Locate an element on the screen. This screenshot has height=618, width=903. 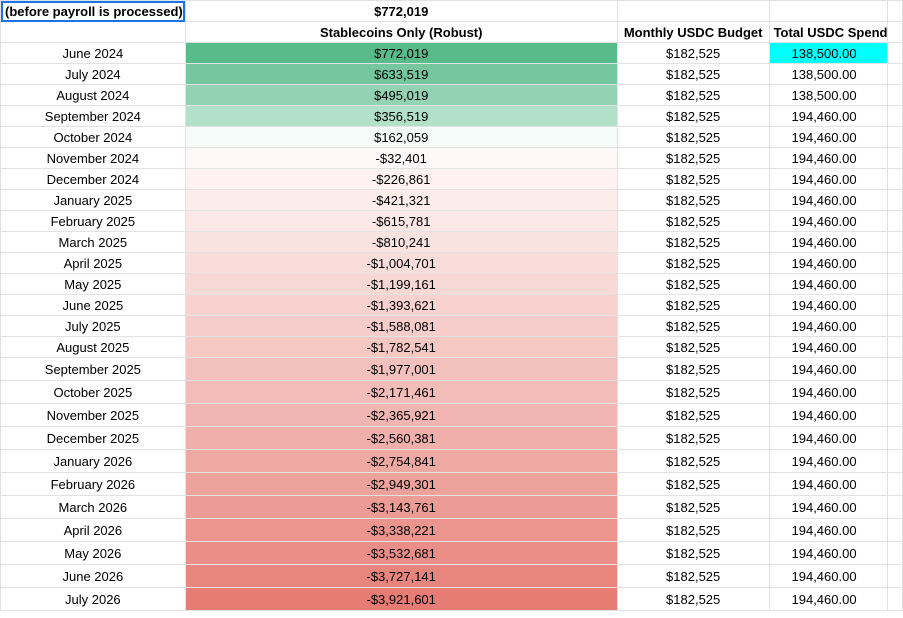
month-cell: July 2025 is located at coordinates (93, 326).